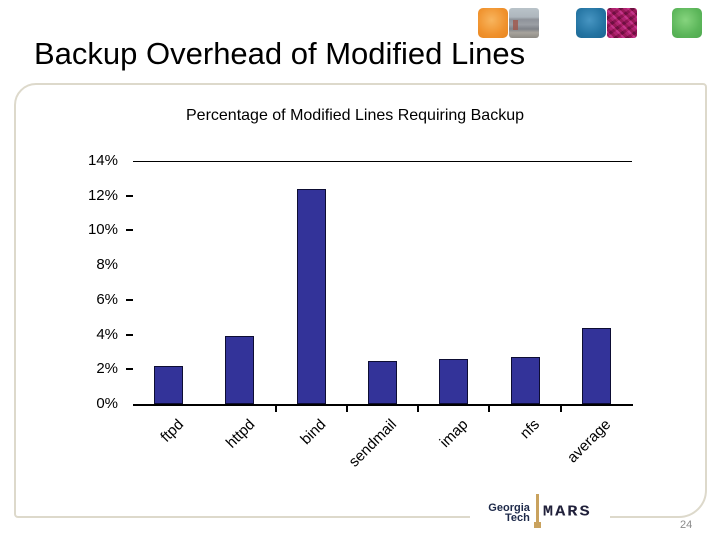 The height and width of the screenshot is (540, 720). What do you see at coordinates (107, 334) in the screenshot?
I see `y-axis-label: 4%` at bounding box center [107, 334].